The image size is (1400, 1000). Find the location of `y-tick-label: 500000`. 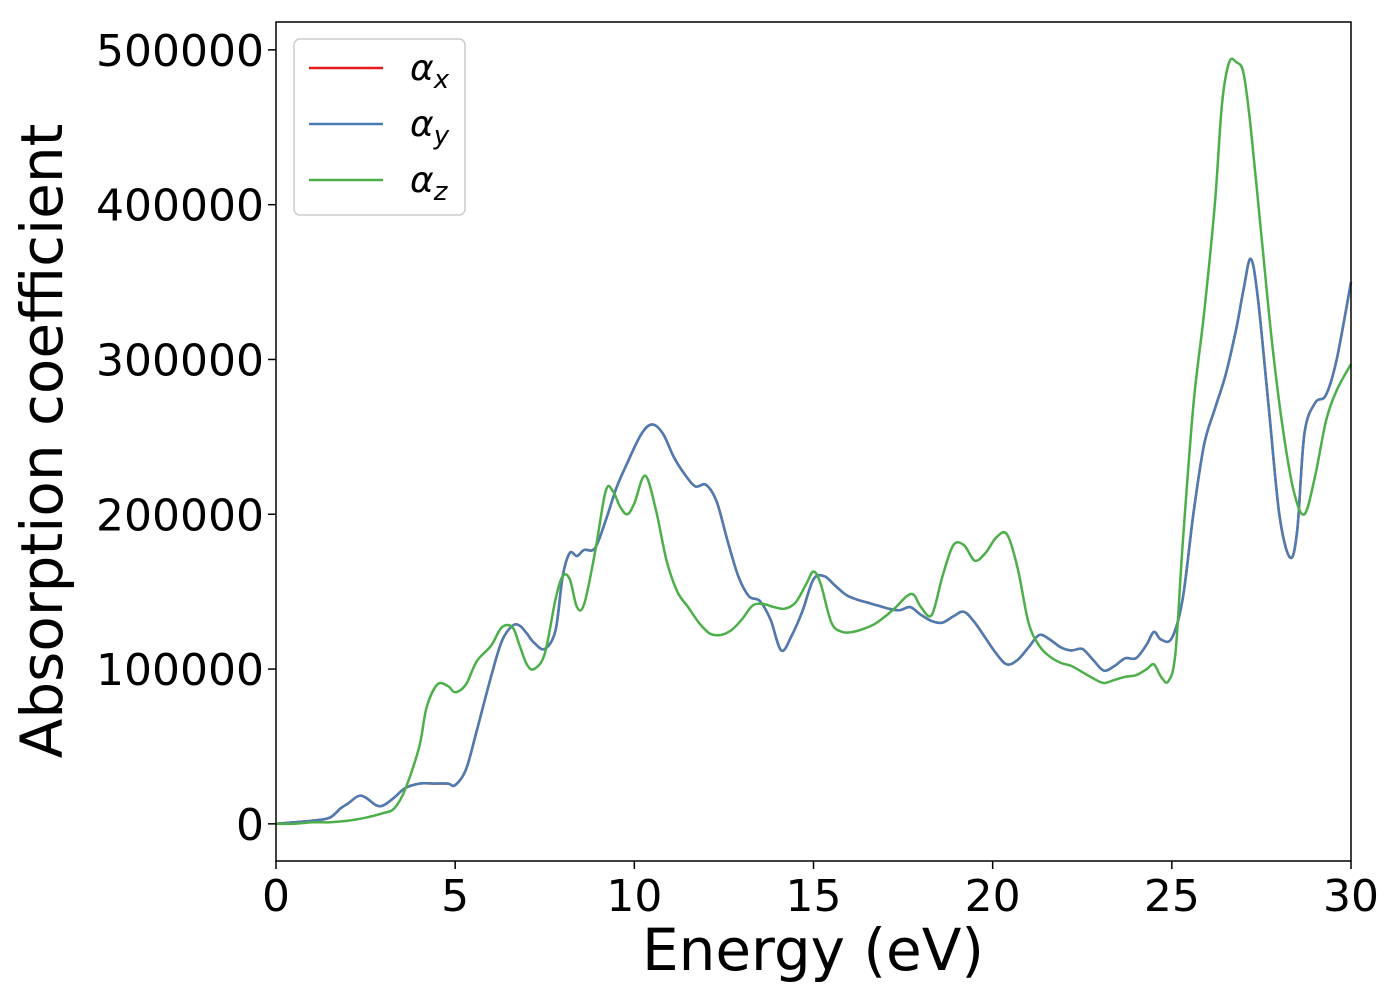

y-tick-label: 500000 is located at coordinates (180, 51).